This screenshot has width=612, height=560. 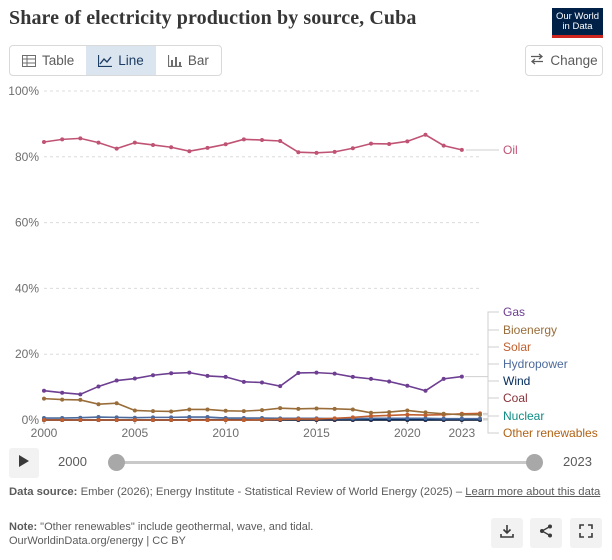 What do you see at coordinates (550, 433) in the screenshot?
I see `legend-label: Other renewables` at bounding box center [550, 433].